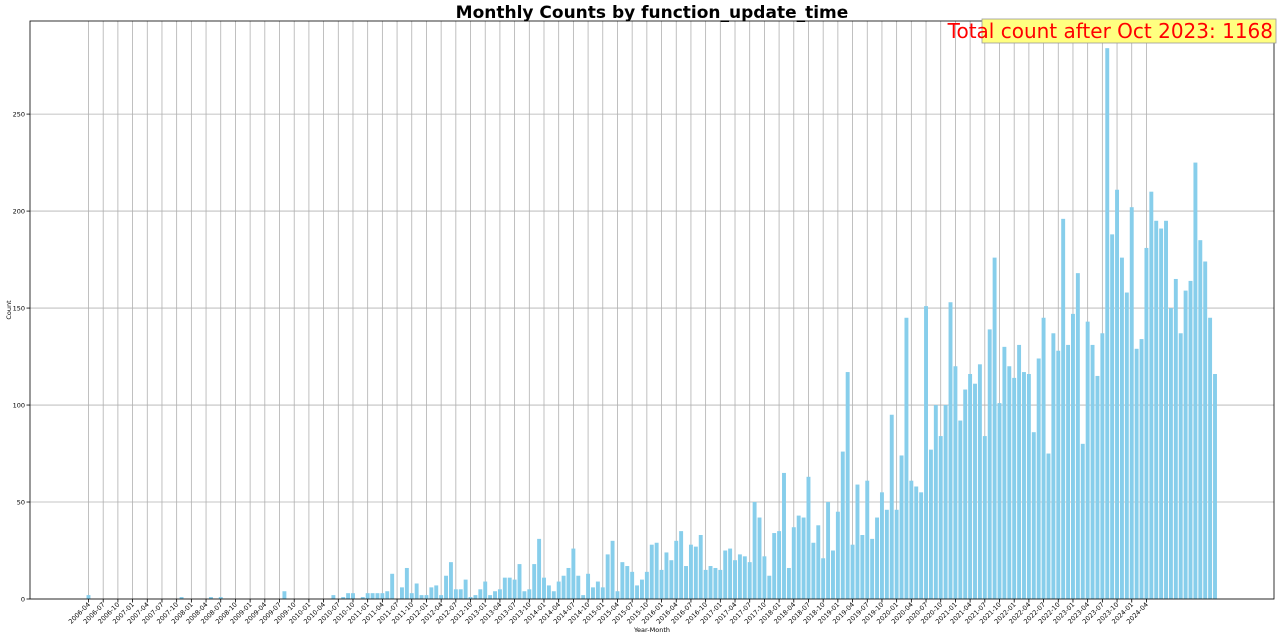  What do you see at coordinates (19, 211) in the screenshot?
I see `y-tick-label: 200` at bounding box center [19, 211].